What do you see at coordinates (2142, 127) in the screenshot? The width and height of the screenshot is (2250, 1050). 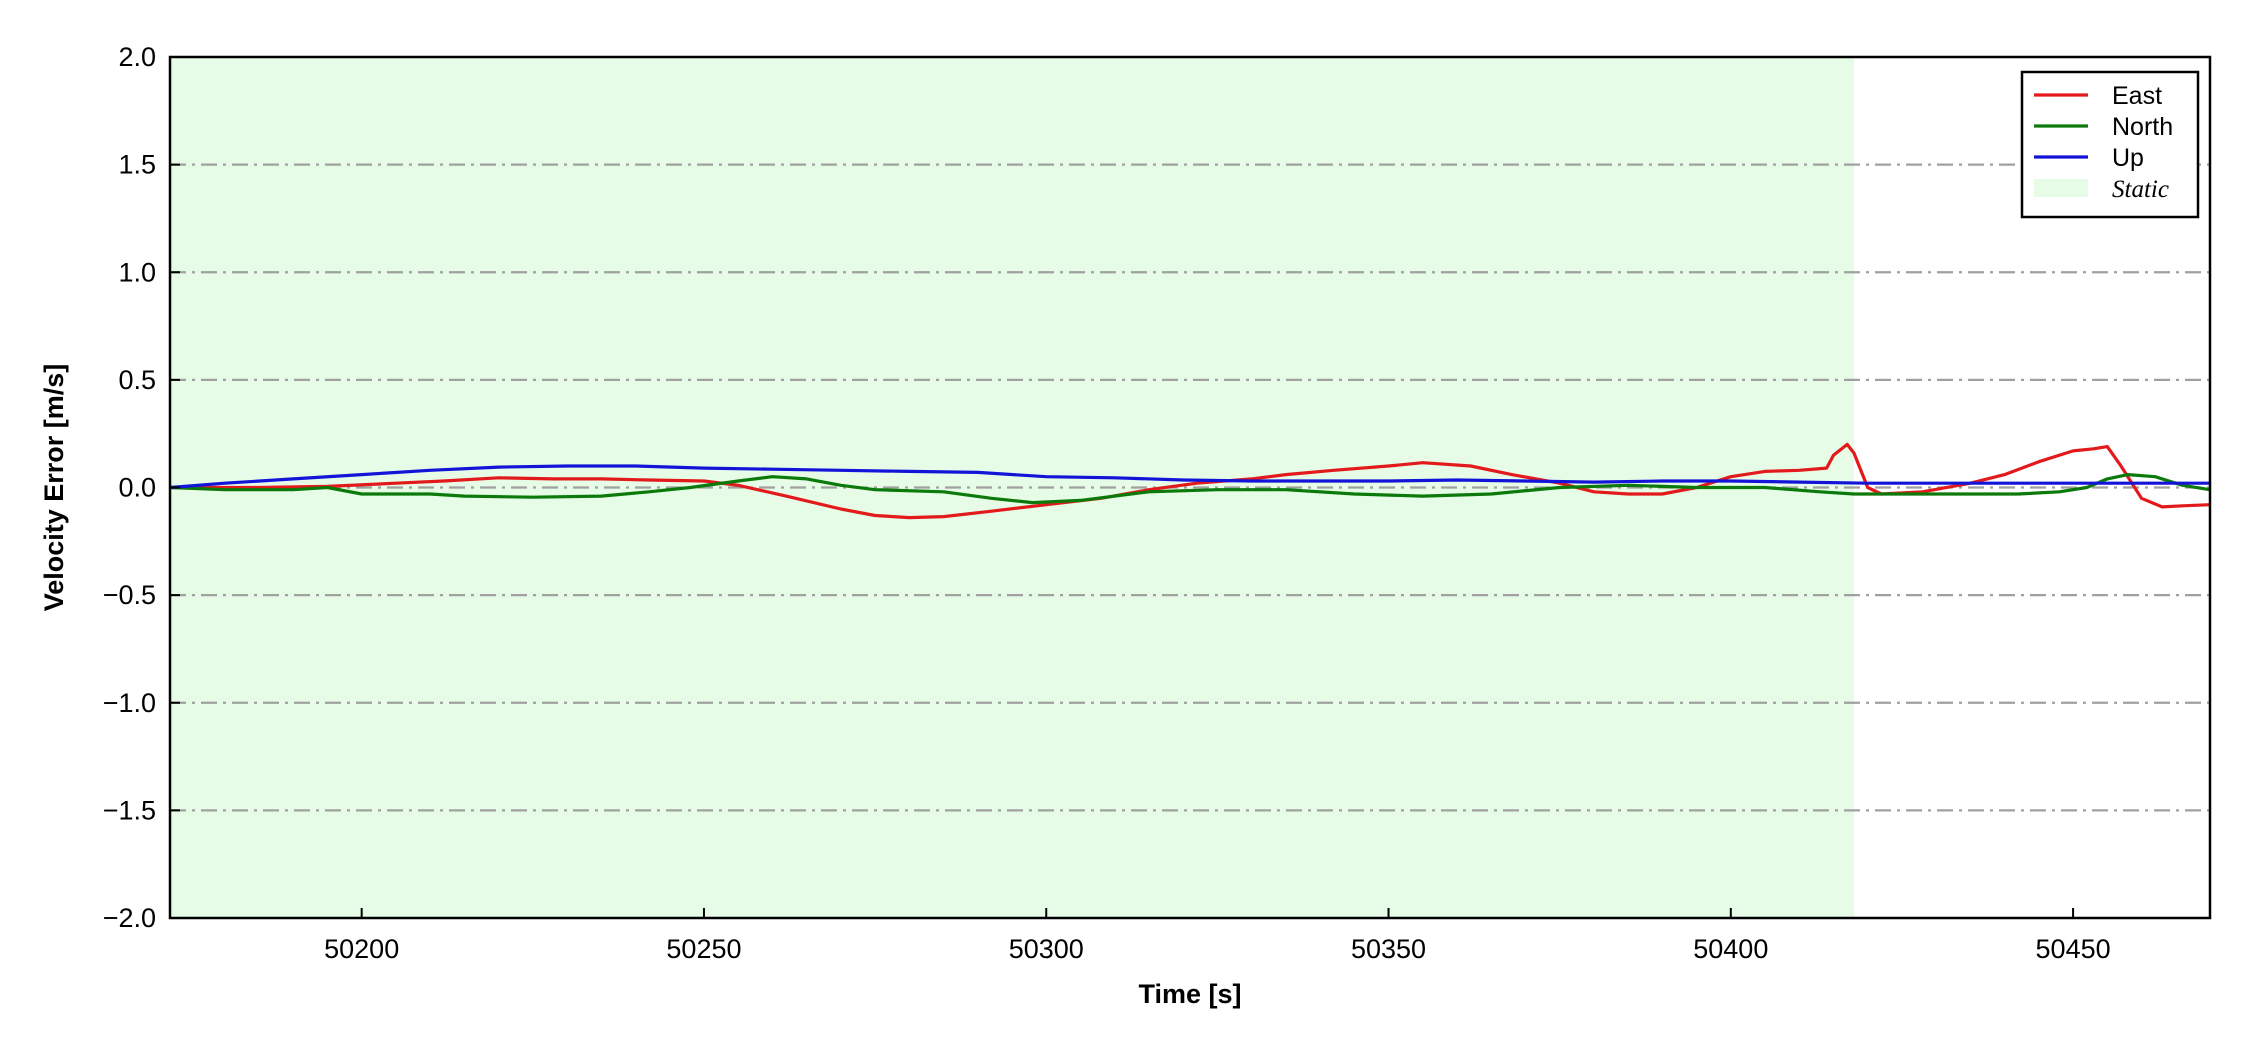 I see `legend-label-north: North` at bounding box center [2142, 127].